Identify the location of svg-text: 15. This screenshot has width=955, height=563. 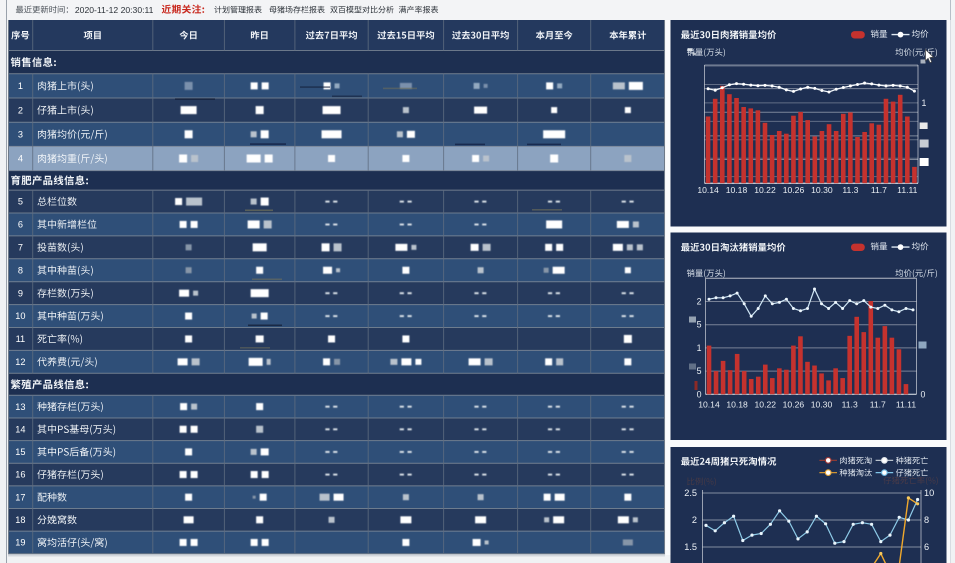
(20, 452).